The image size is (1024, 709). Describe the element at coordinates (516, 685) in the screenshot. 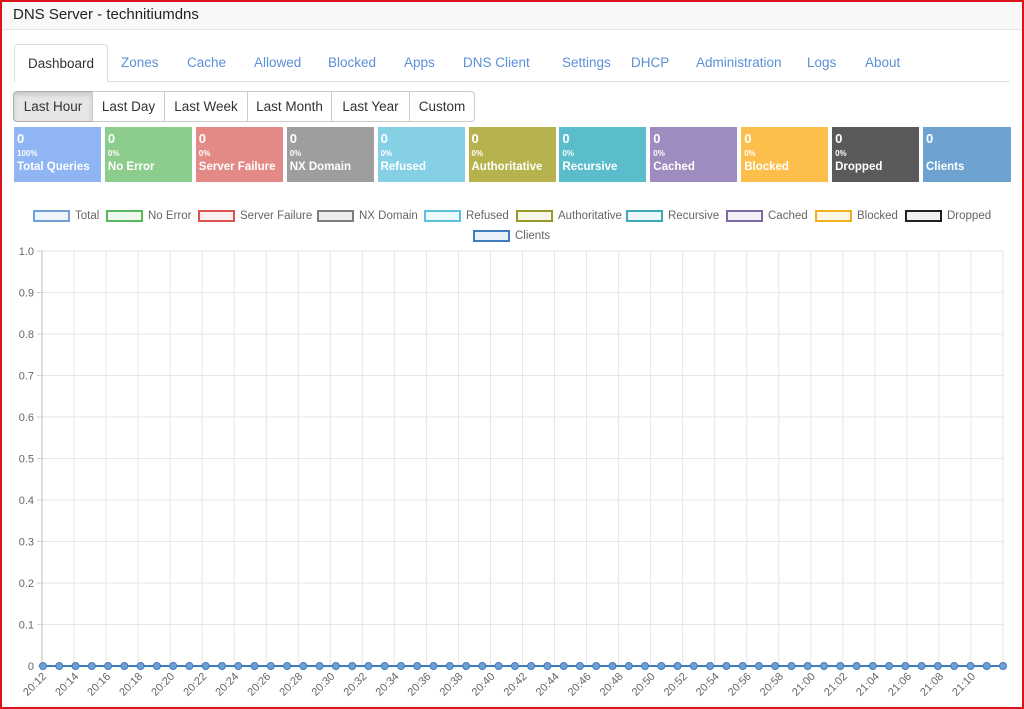

I see `x-tick-label: 20:42` at that location.